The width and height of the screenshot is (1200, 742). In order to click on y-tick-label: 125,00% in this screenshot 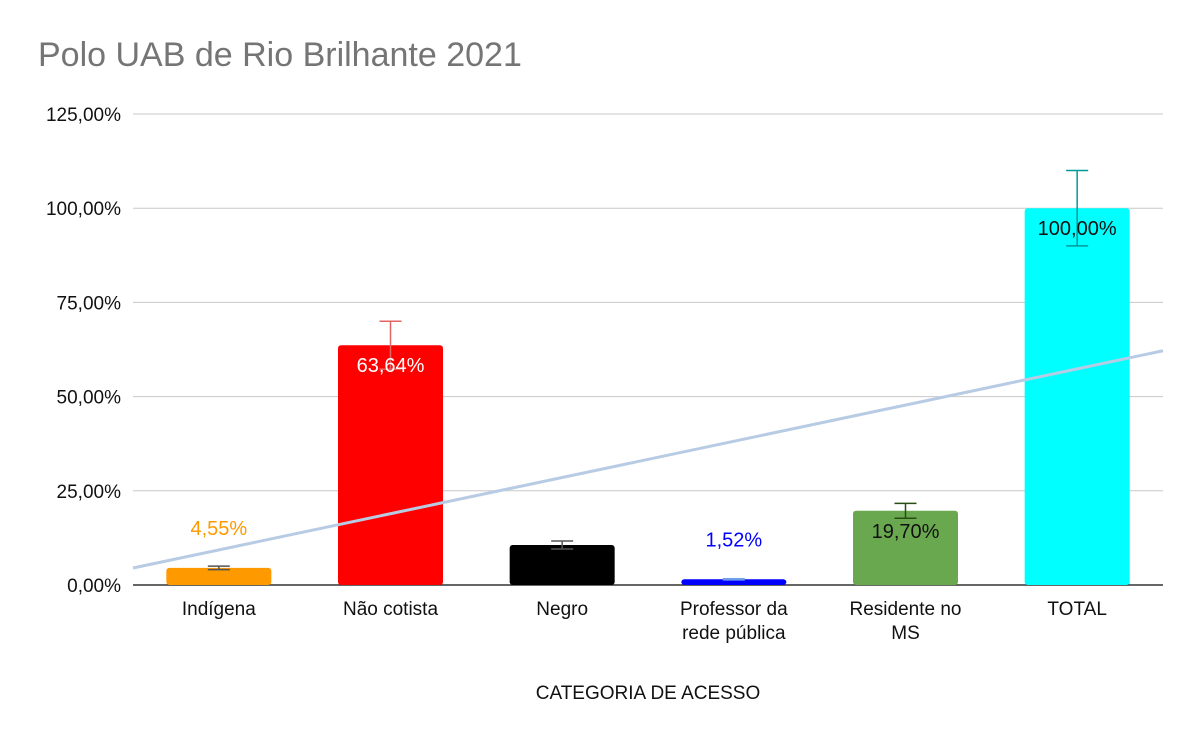, I will do `click(83, 115)`.